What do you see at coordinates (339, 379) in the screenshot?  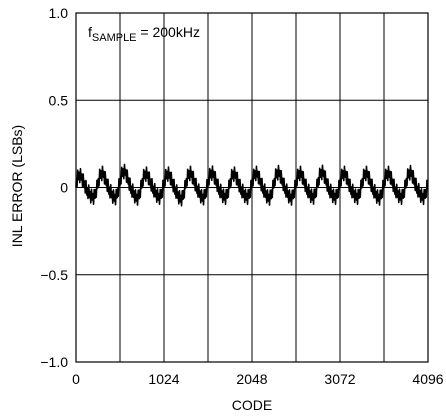 I see `x-tick-label: 3072` at bounding box center [339, 379].